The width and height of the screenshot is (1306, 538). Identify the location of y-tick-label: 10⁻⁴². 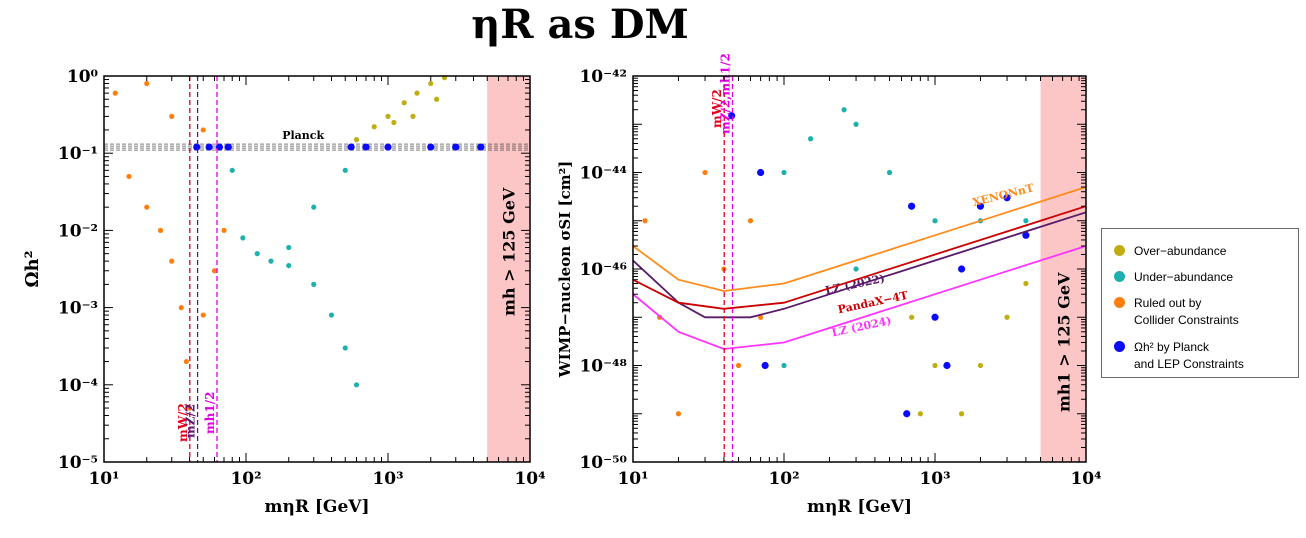
(603, 77).